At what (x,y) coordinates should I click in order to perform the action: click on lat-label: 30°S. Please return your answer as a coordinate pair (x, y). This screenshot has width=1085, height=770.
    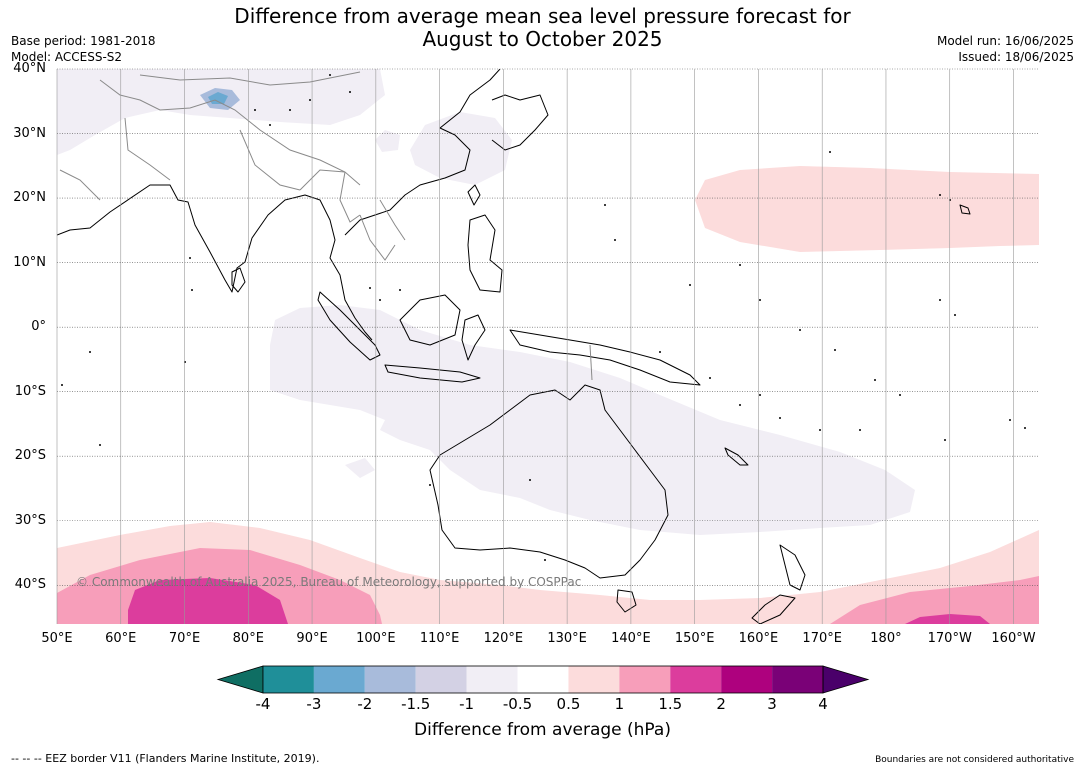
    Looking at the image, I should click on (30, 520).